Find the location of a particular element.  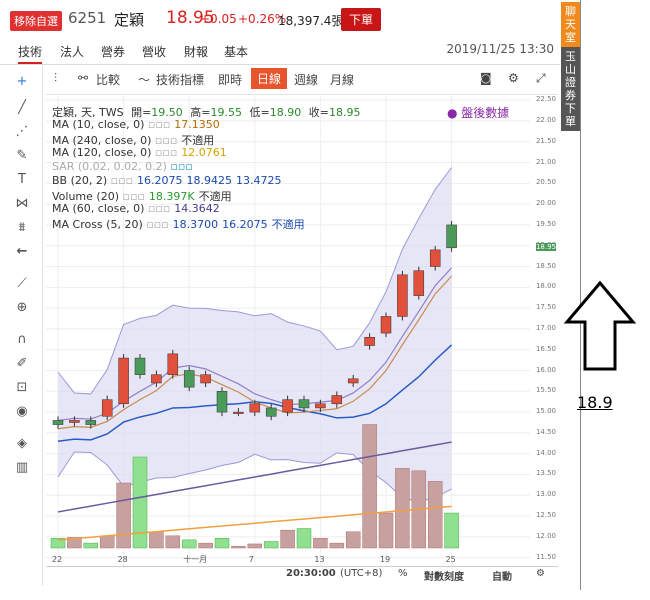

brush-icon: ✎ is located at coordinates (22, 155).